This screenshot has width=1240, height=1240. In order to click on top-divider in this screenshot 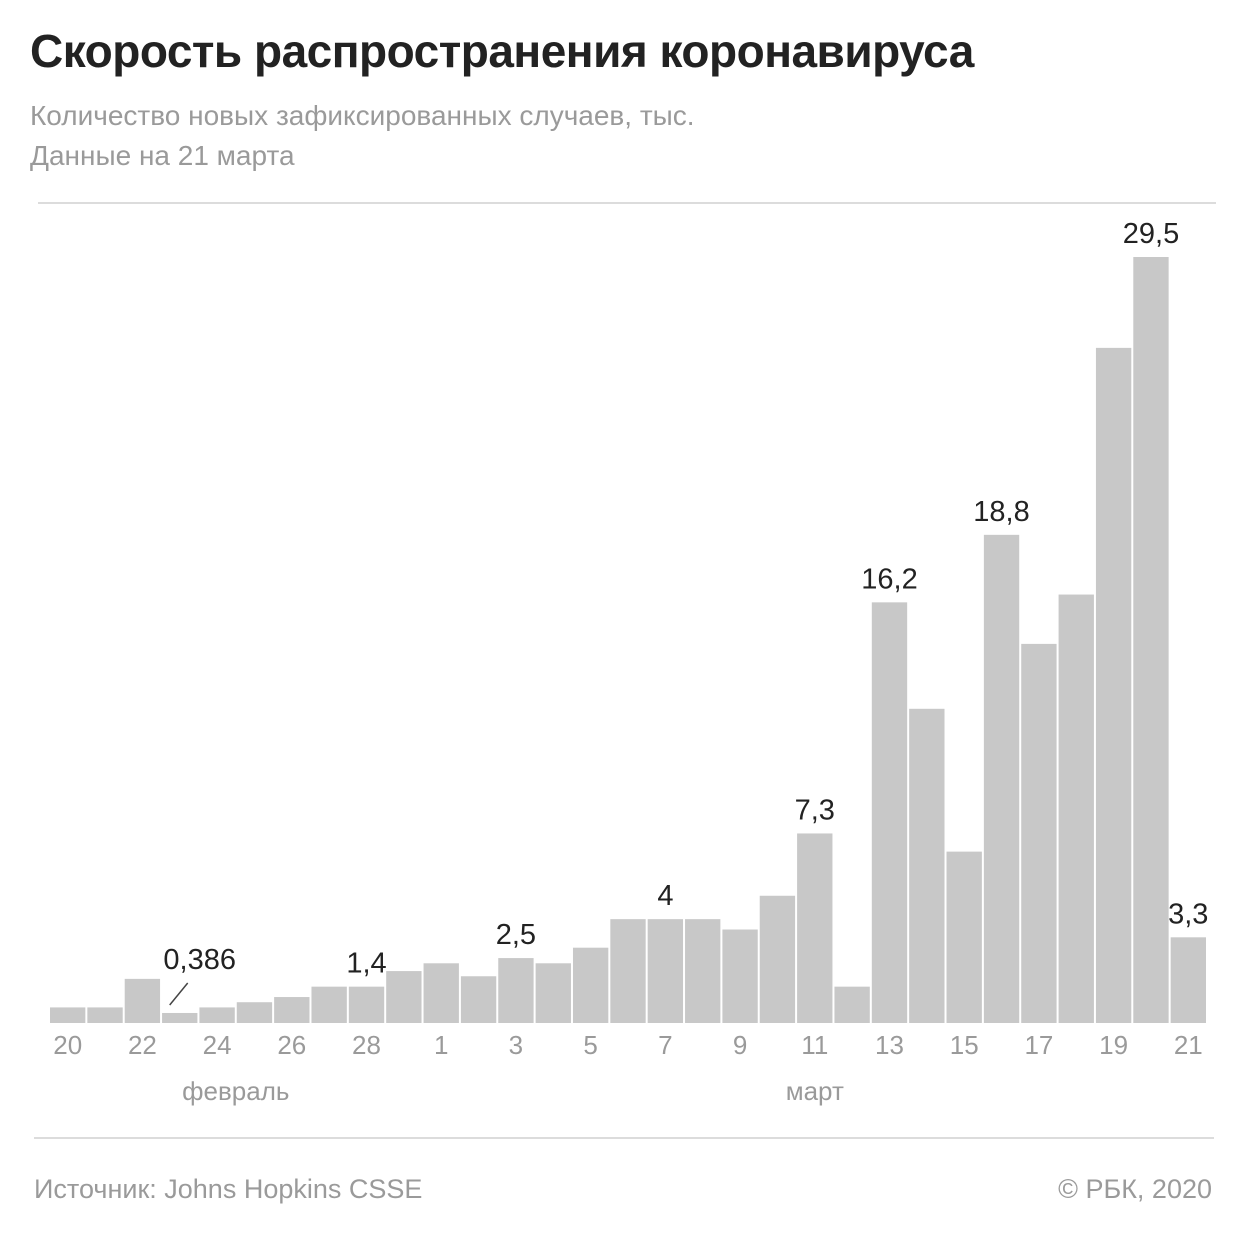, I will do `click(627, 203)`.